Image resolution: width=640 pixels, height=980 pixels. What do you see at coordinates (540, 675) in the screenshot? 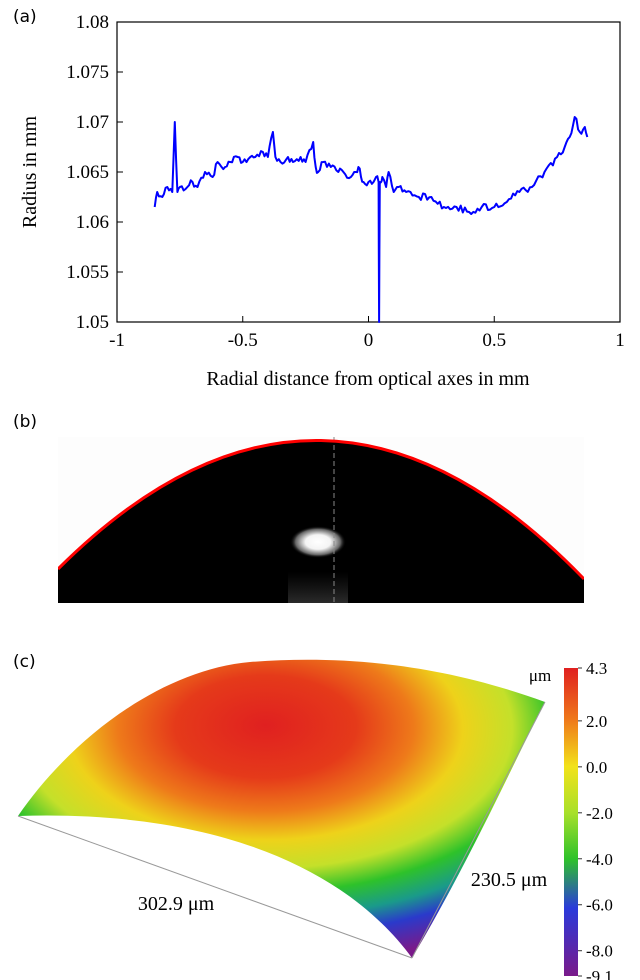
I see `colorbar-unit: μm` at bounding box center [540, 675].